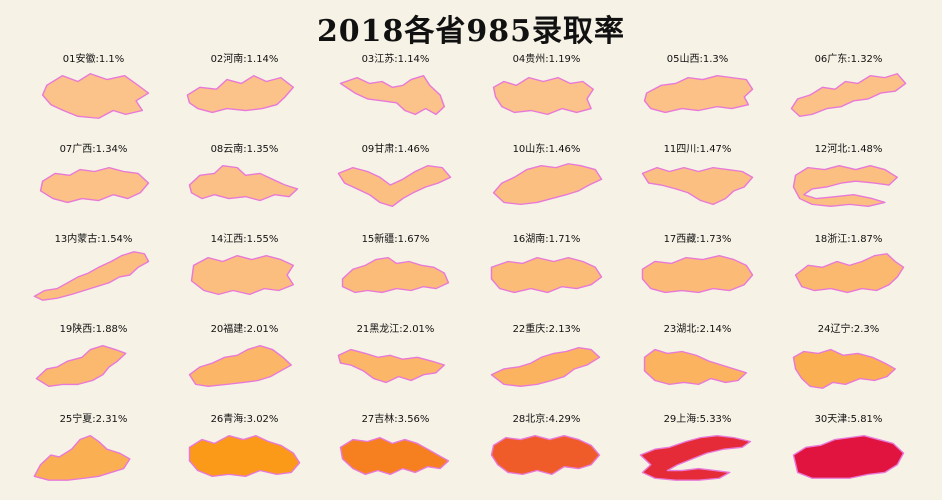  I want to click on province-cell: 12河北:1.48%, so click(848, 179).